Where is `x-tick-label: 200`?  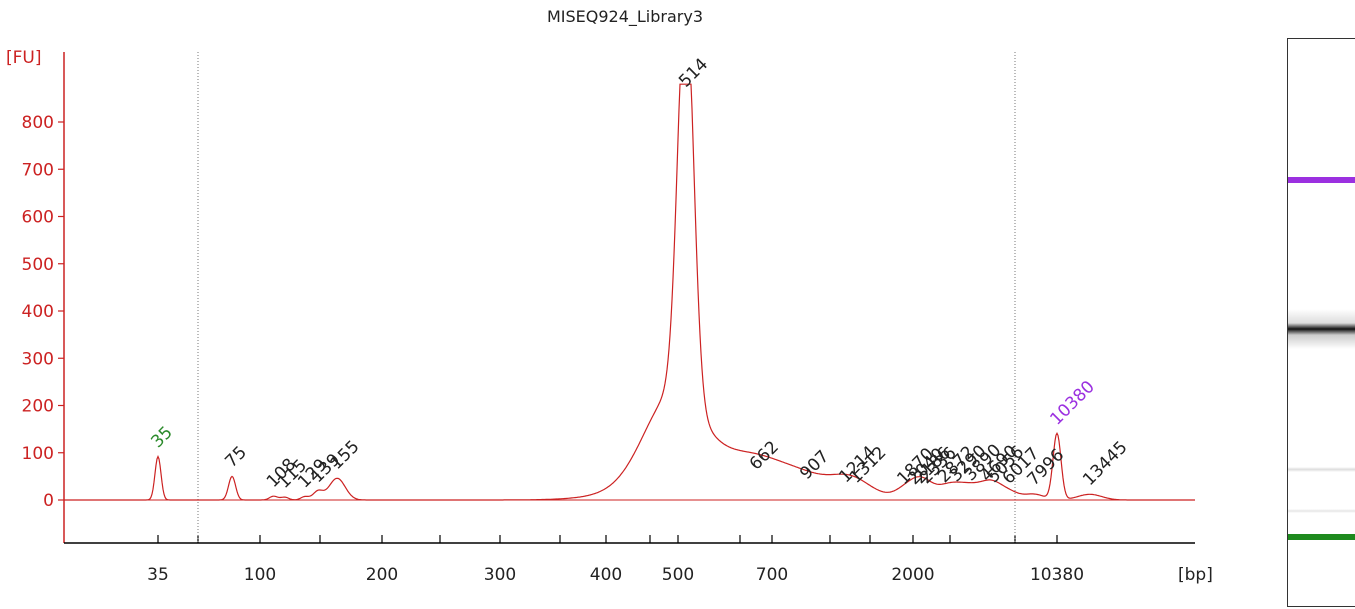 x-tick-label: 200 is located at coordinates (382, 575).